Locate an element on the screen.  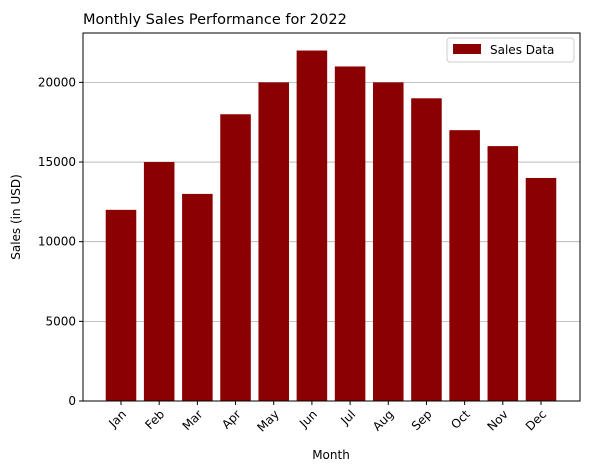
x-tick-label: Apr is located at coordinates (231, 419).